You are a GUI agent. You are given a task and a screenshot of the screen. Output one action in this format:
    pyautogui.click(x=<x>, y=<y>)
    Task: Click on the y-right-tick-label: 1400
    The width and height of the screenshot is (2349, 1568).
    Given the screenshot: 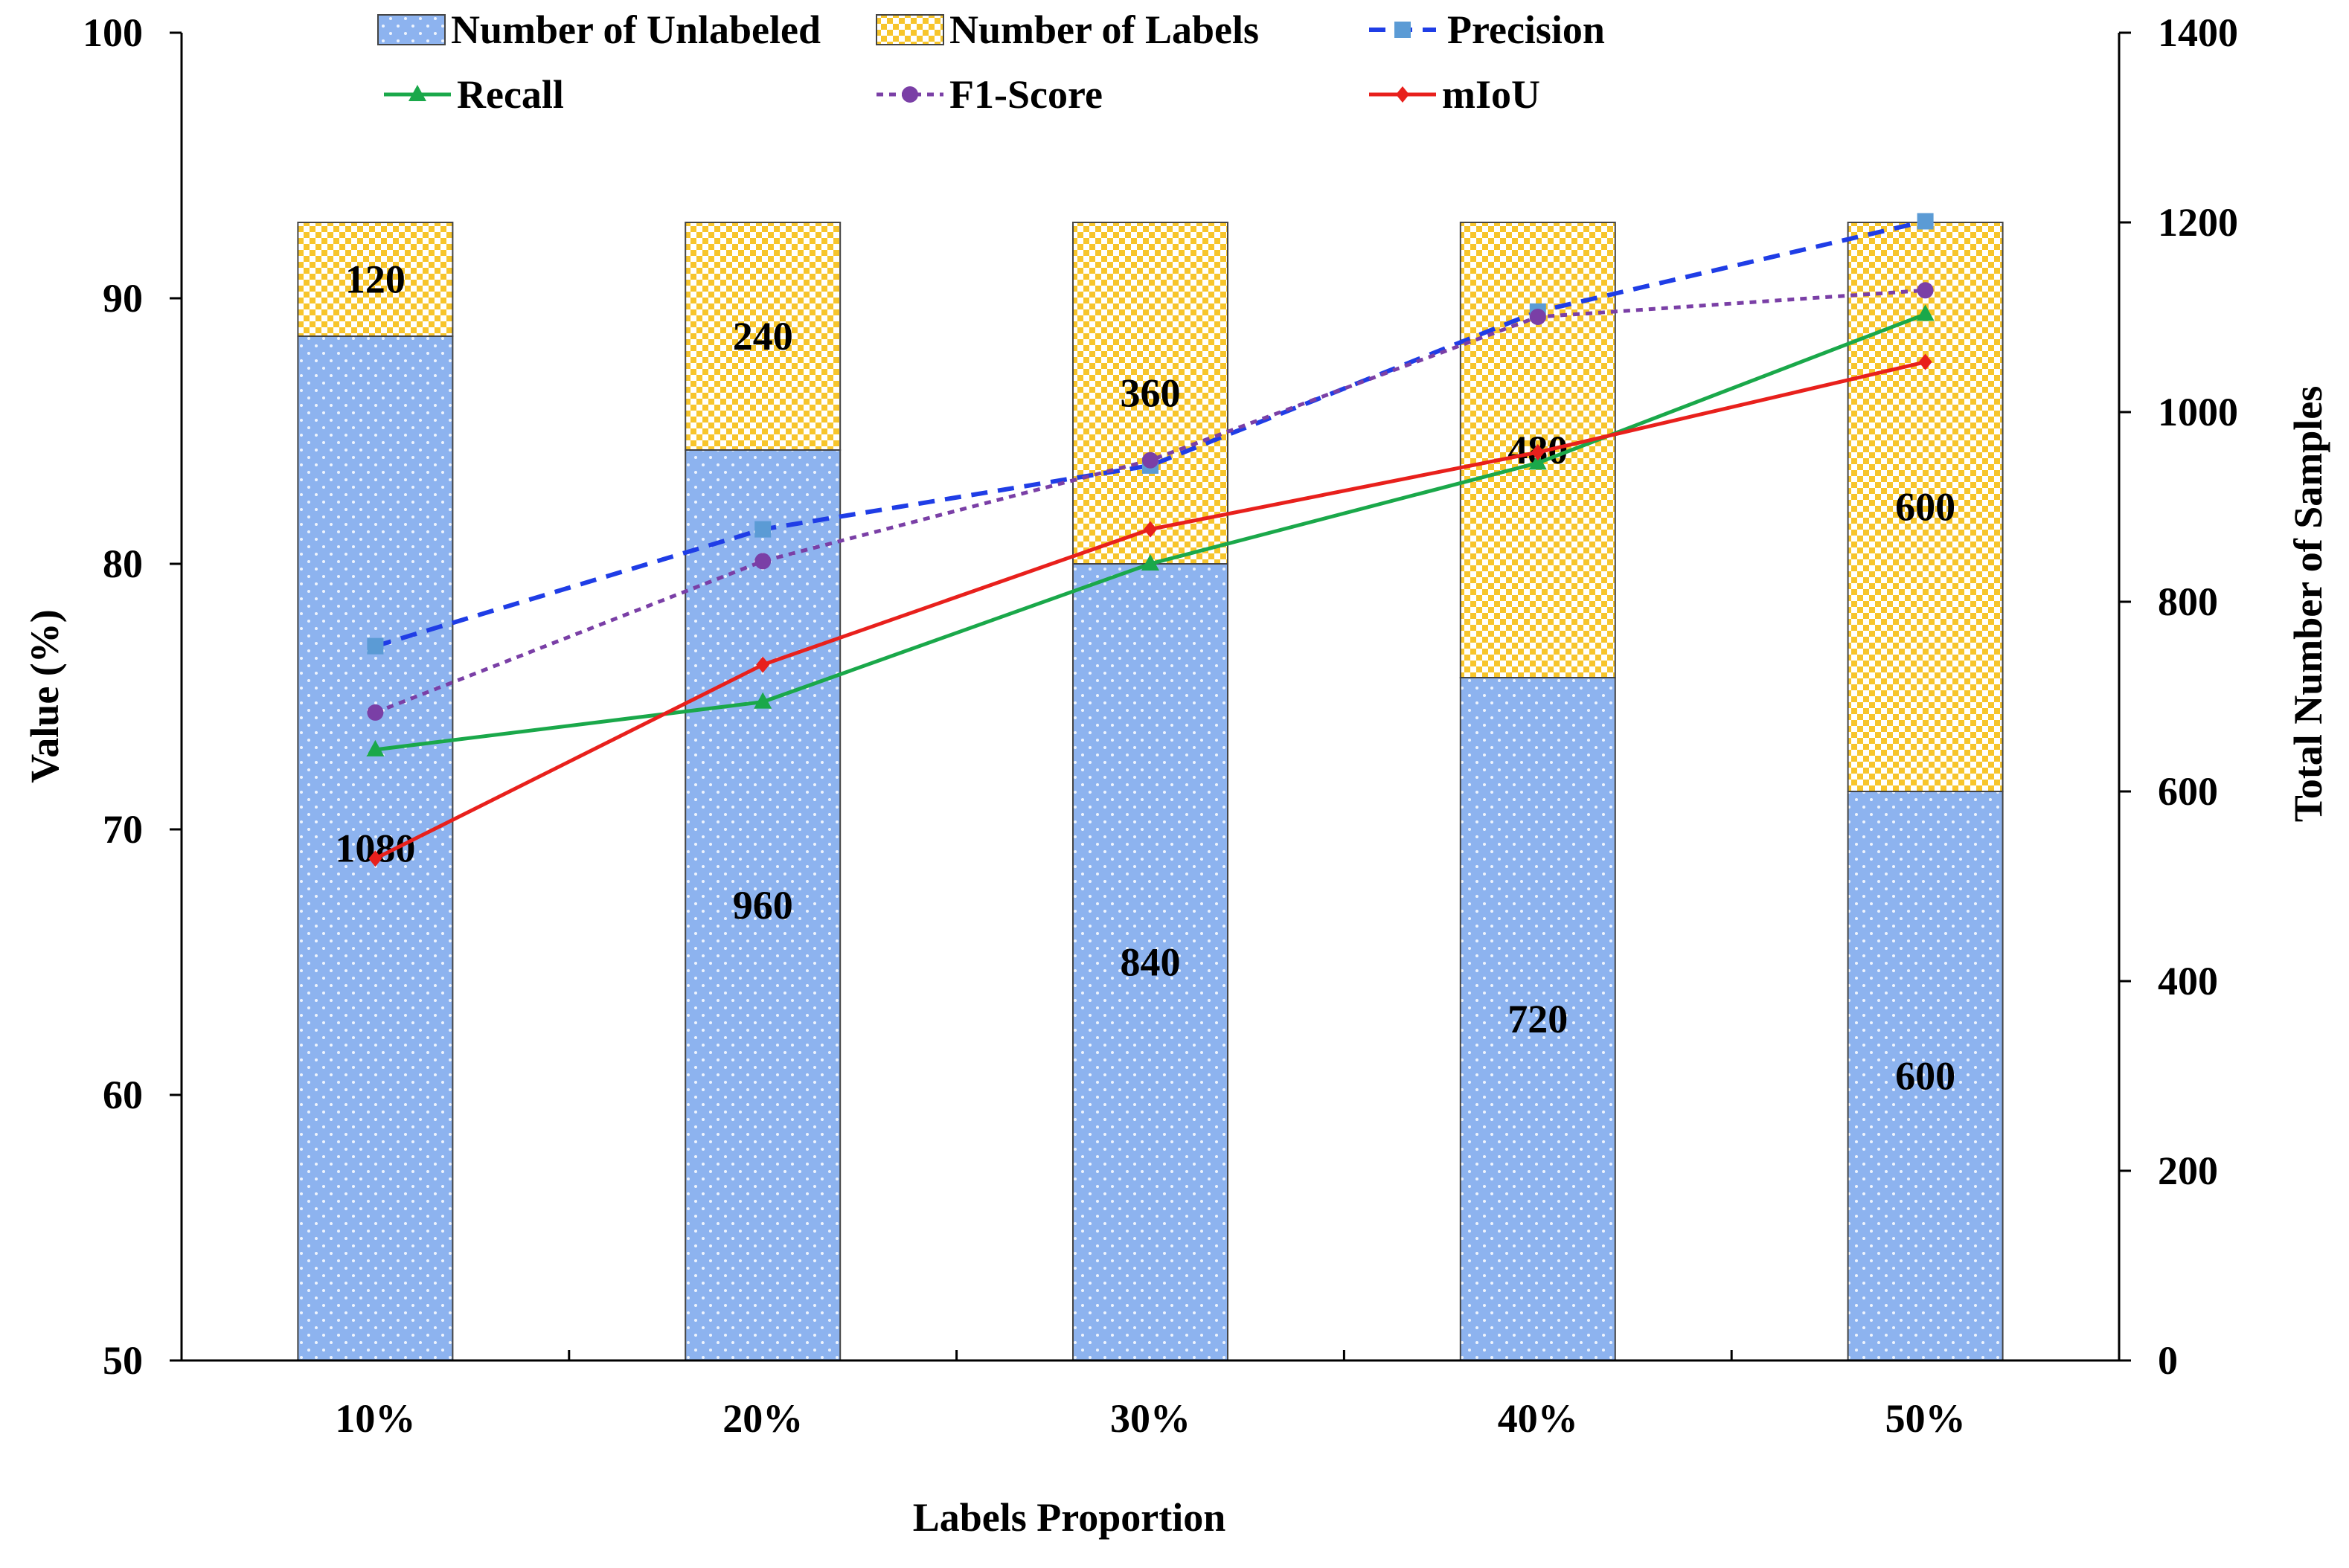 What is the action you would take?
    pyautogui.click(x=2198, y=32)
    